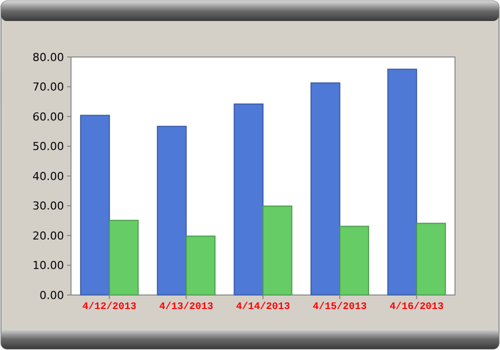 The width and height of the screenshot is (500, 350). What do you see at coordinates (48, 57) in the screenshot?
I see `y-tick-label: 80.00` at bounding box center [48, 57].